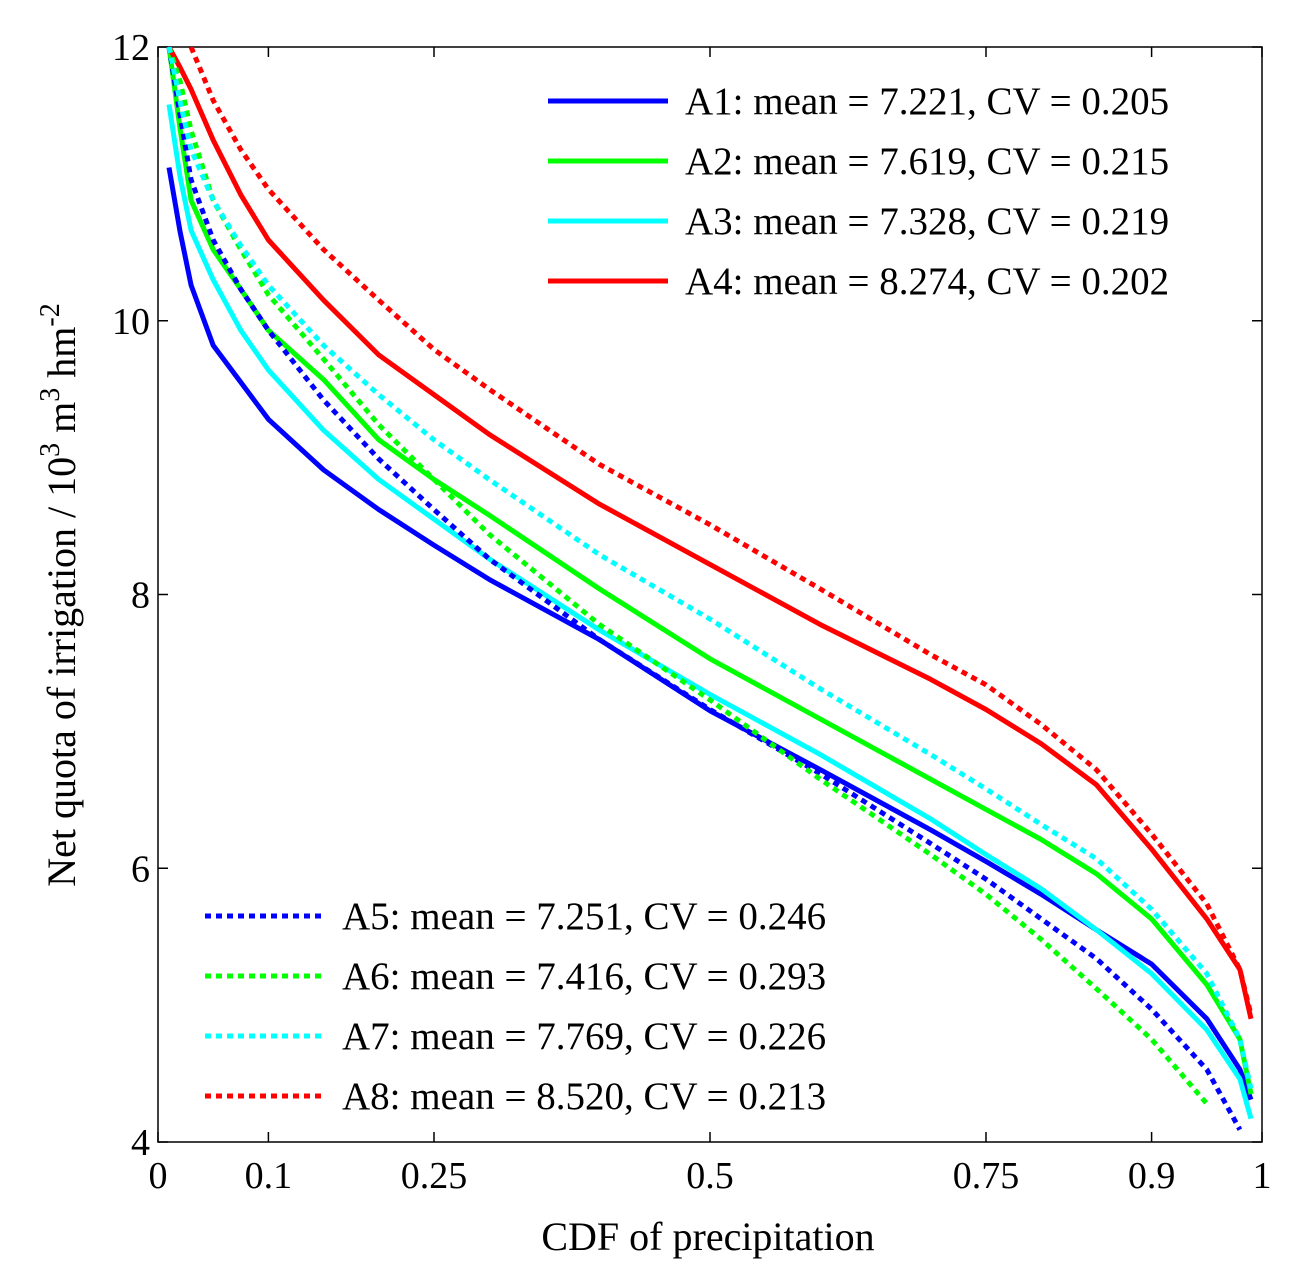  I want to click on legend-label: A3: mean = 7.328, CV = 0.219, so click(927, 221).